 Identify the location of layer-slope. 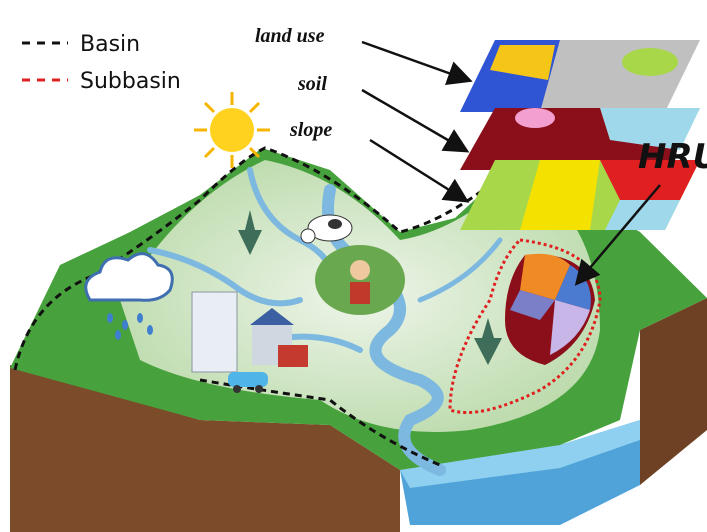
(580, 195).